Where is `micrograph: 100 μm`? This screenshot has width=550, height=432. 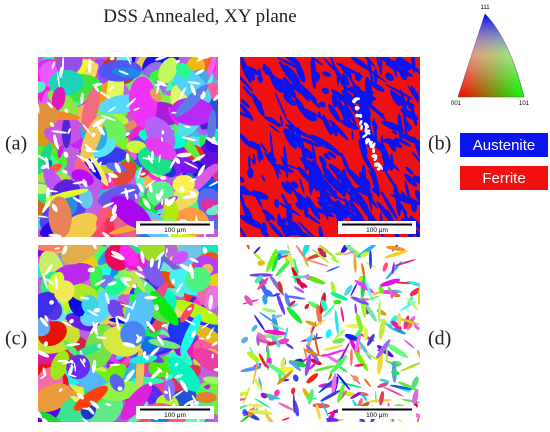
micrograph: 100 μm is located at coordinates (128, 147).